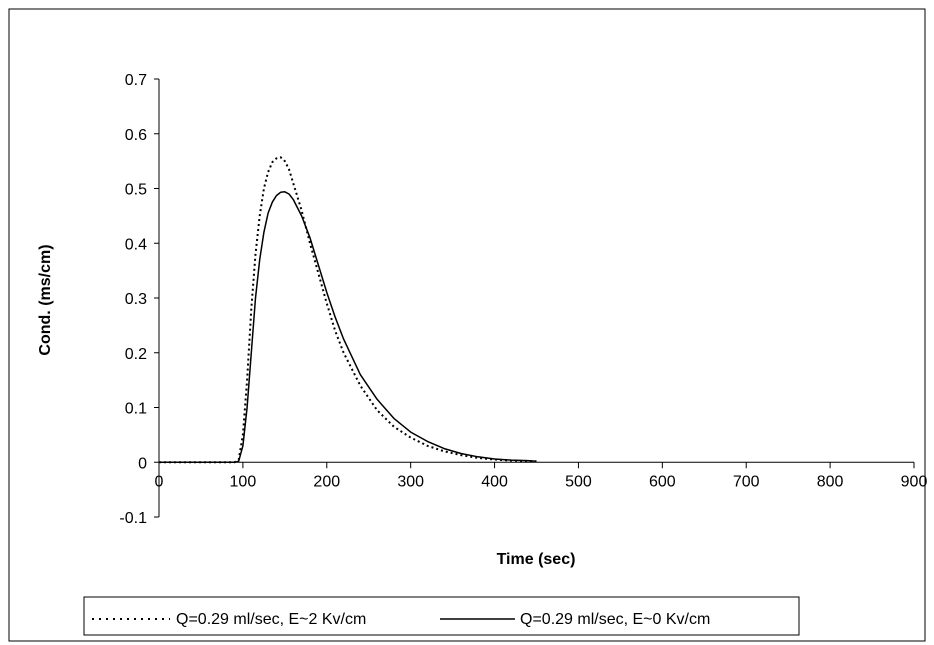 The image size is (934, 645). What do you see at coordinates (243, 481) in the screenshot?
I see `x-tick-label: 100` at bounding box center [243, 481].